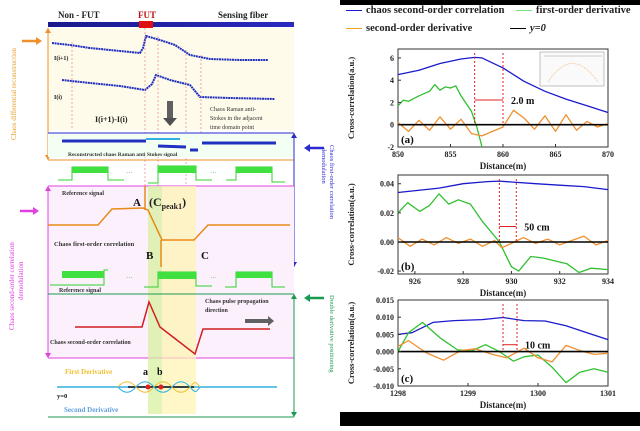 This screenshot has height=431, width=640. What do you see at coordinates (468, 393) in the screenshot?
I see `x-tick-label: 1299` at bounding box center [468, 393].